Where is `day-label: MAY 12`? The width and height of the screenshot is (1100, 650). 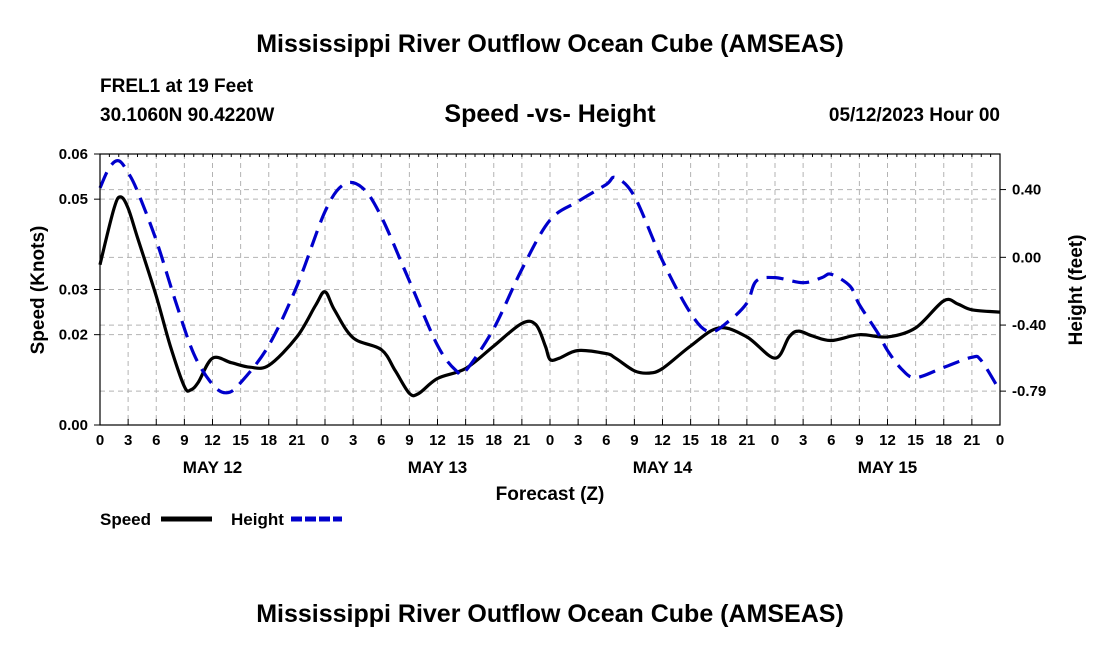 day-label: MAY 12 is located at coordinates (213, 467).